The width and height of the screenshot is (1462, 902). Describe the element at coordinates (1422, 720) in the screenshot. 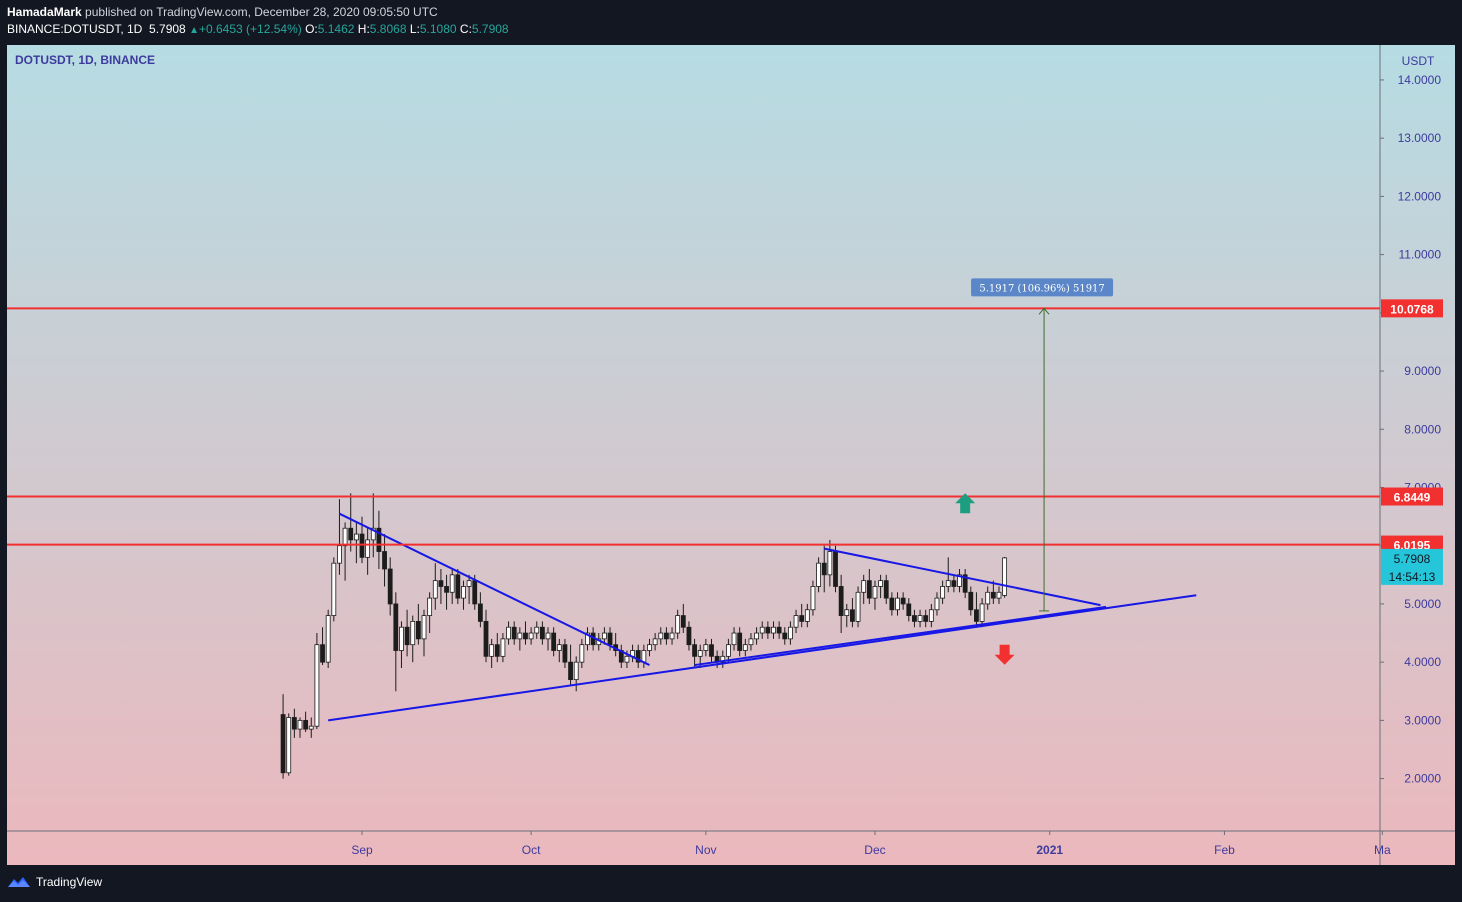

I see `y-tick-label: 3.0000` at that location.